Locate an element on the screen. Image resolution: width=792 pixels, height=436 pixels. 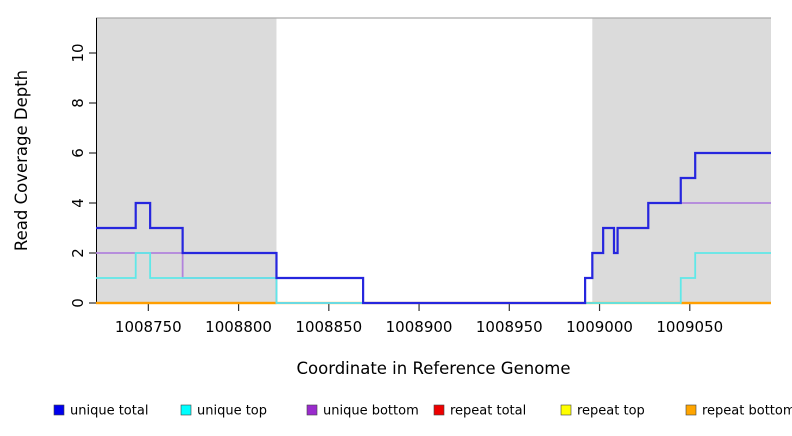
x-tick-label: 1008750 is located at coordinates (148, 327).